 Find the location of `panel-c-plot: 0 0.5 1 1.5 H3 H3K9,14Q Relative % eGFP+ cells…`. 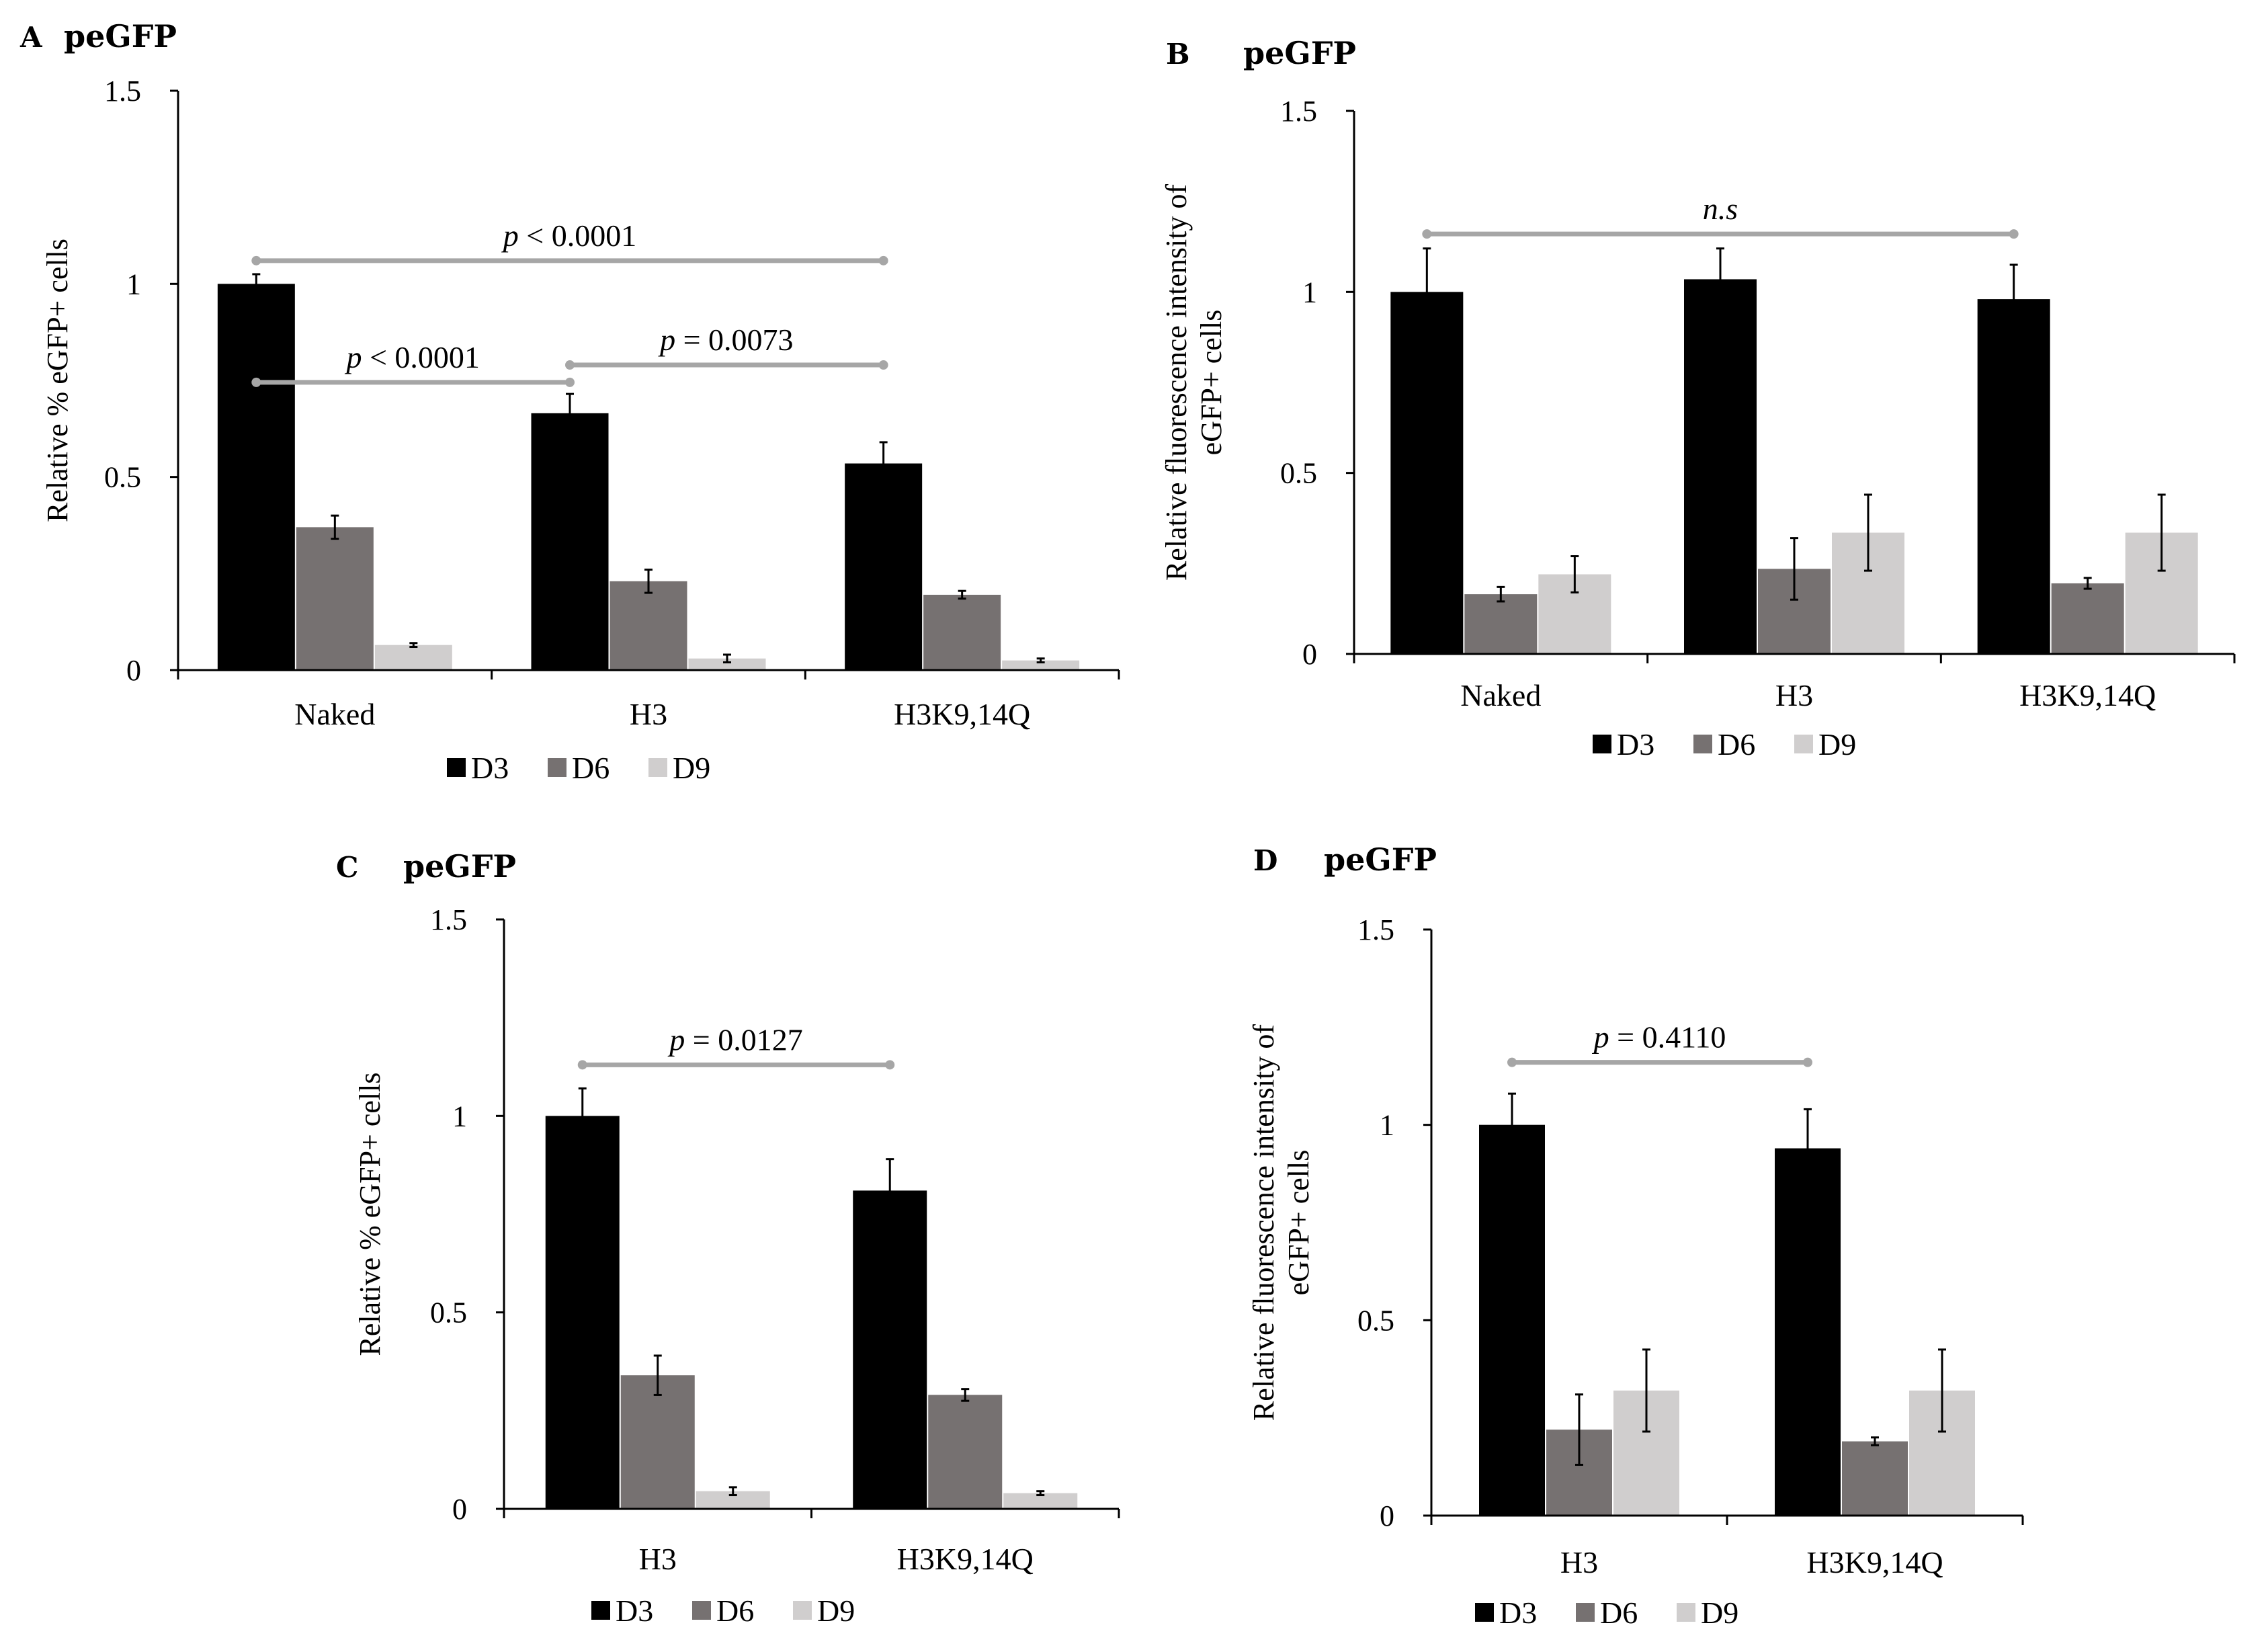

panel-c-plot: 0 0.5 1 1.5 H3 H3K9,14Q Relative % eGFP+ cells… is located at coordinates (737, 1265).